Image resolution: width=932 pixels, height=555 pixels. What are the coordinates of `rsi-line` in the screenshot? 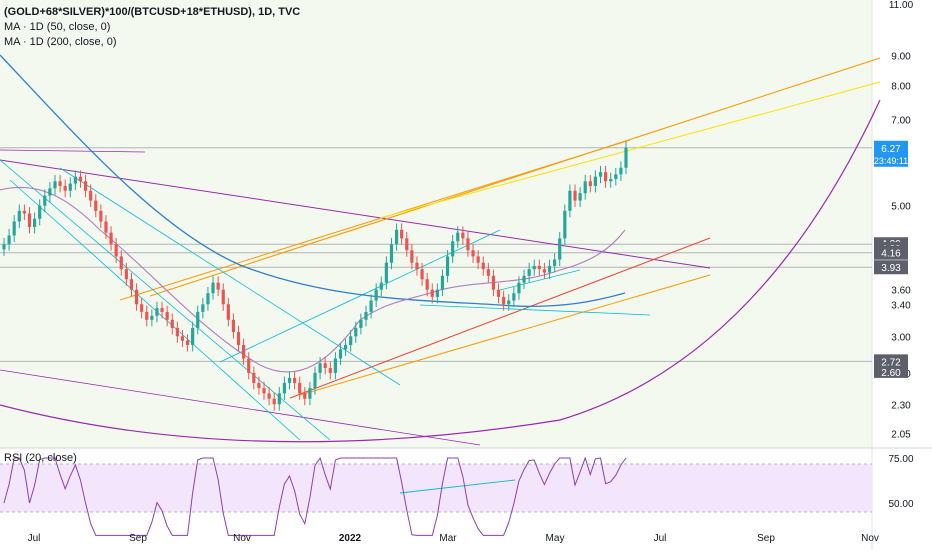 It's located at (315, 496).